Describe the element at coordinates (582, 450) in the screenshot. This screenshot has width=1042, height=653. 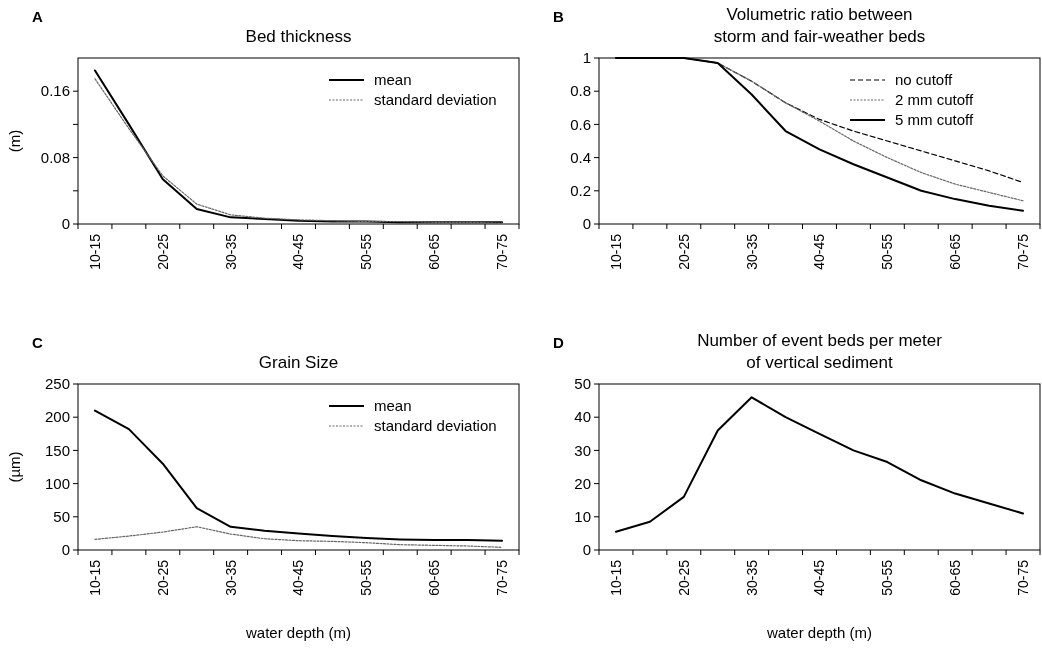
I see `y-tick-label: 30` at that location.